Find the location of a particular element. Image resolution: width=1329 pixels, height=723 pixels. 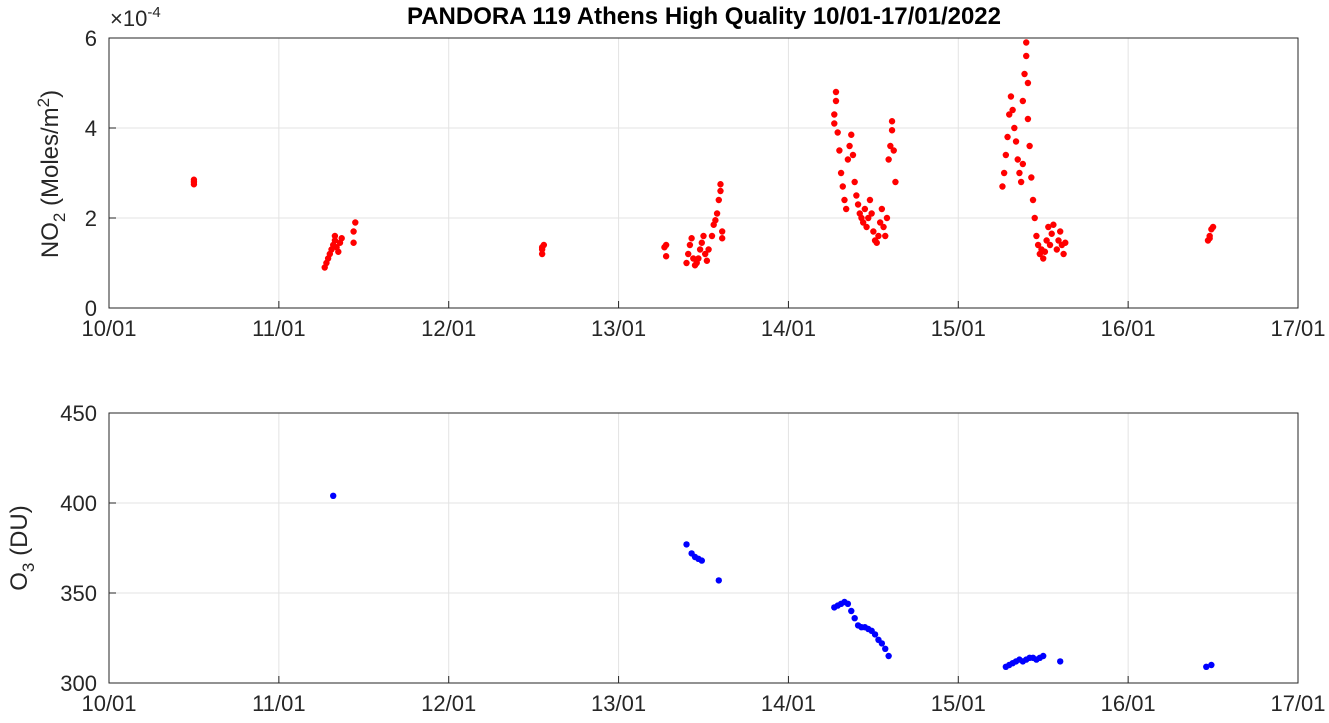

x-tick-label: 11/01 is located at coordinates (278, 328).